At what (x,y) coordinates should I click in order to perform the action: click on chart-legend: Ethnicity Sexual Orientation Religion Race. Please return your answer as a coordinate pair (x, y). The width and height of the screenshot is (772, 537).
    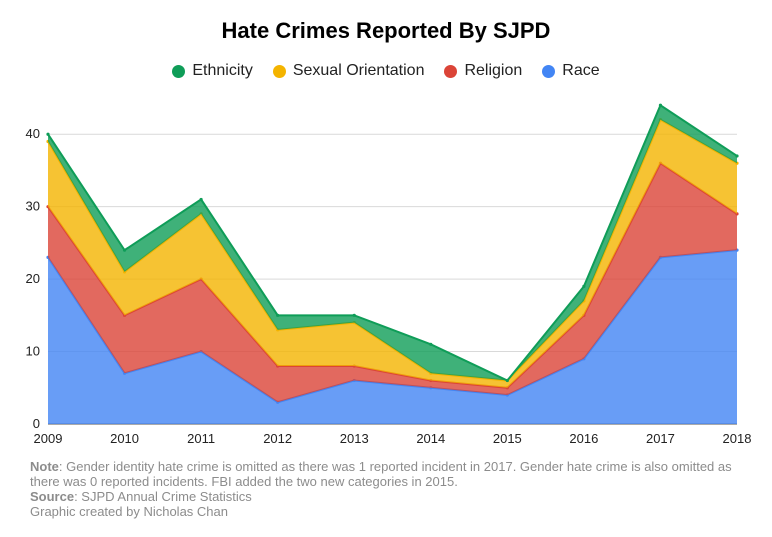
    Looking at the image, I should click on (386, 71).